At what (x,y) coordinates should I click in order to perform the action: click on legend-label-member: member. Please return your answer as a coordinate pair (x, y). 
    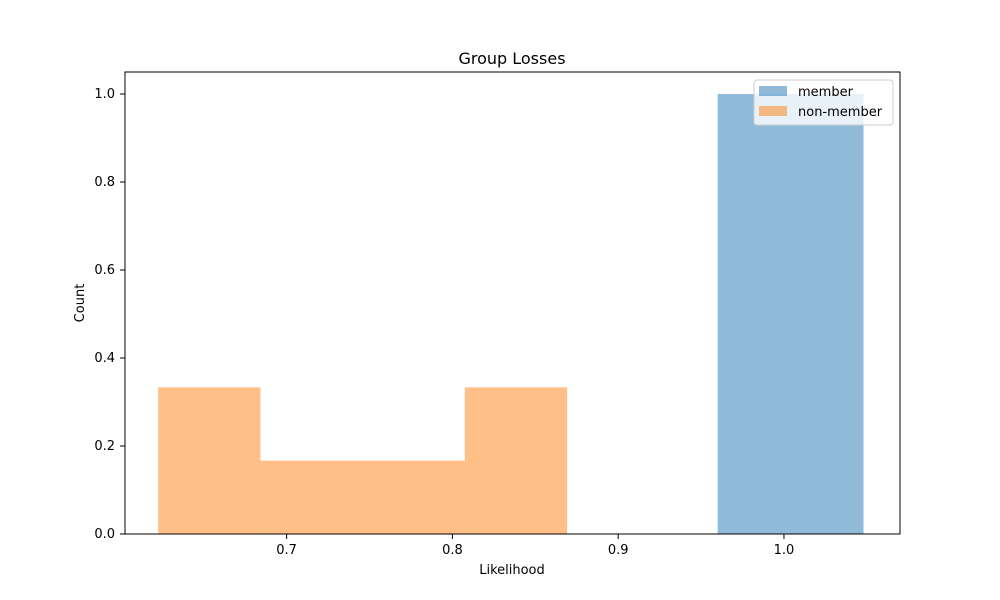
    Looking at the image, I should click on (826, 92).